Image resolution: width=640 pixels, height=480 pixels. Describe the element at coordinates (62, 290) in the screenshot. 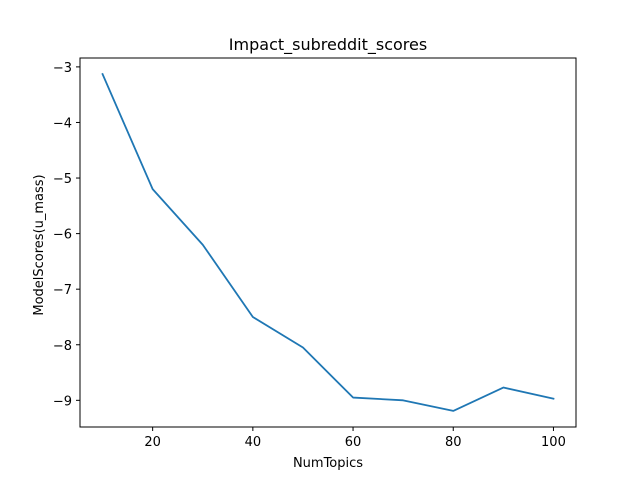

I see `y-tick-label: −7` at that location.